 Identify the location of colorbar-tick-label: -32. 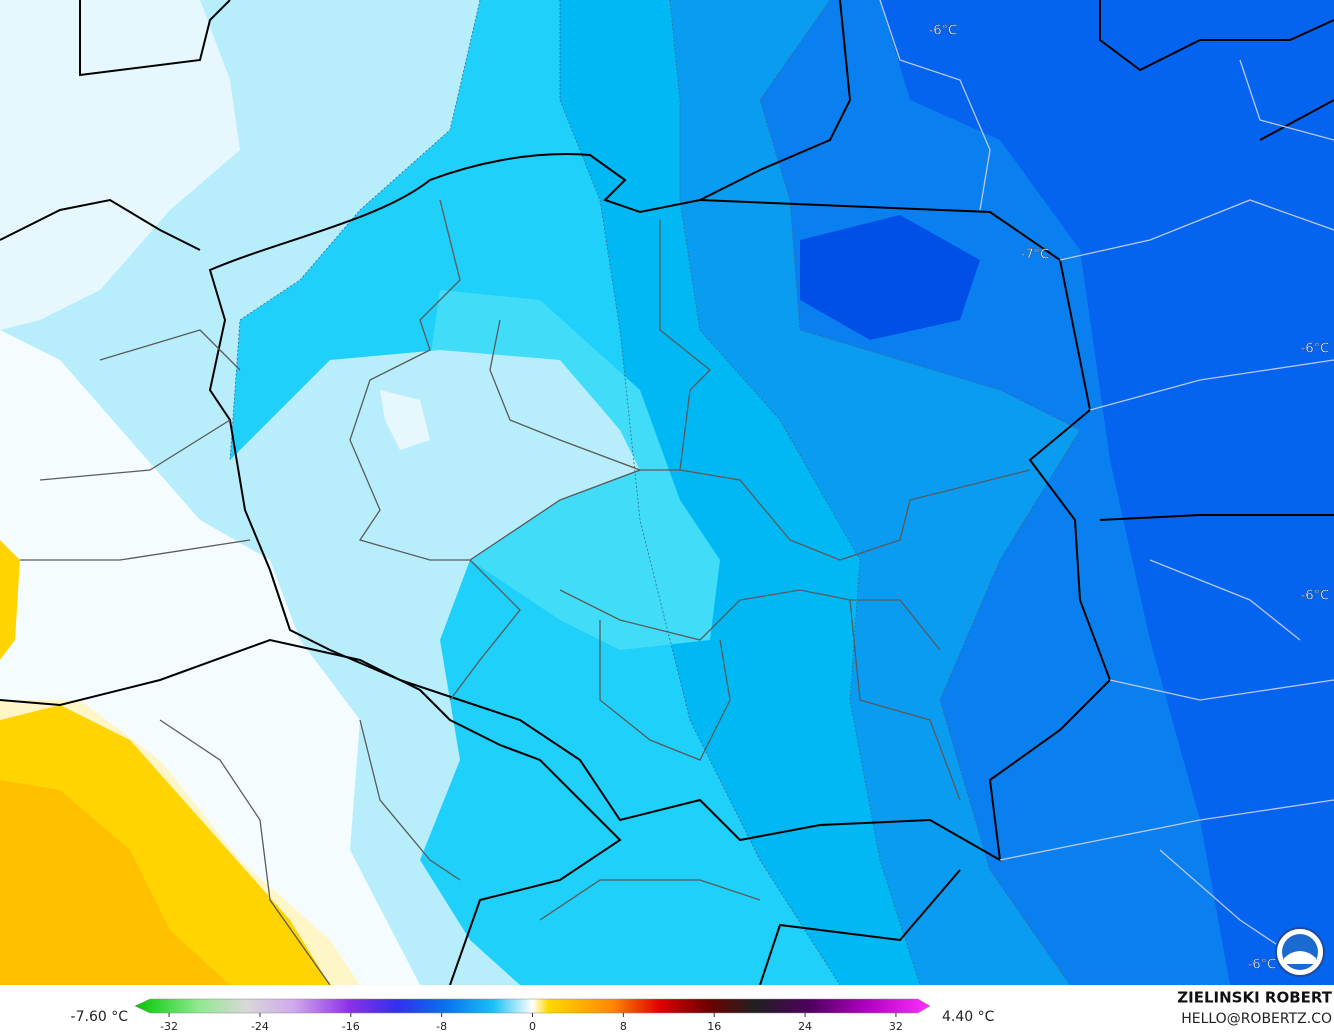
(169, 1026).